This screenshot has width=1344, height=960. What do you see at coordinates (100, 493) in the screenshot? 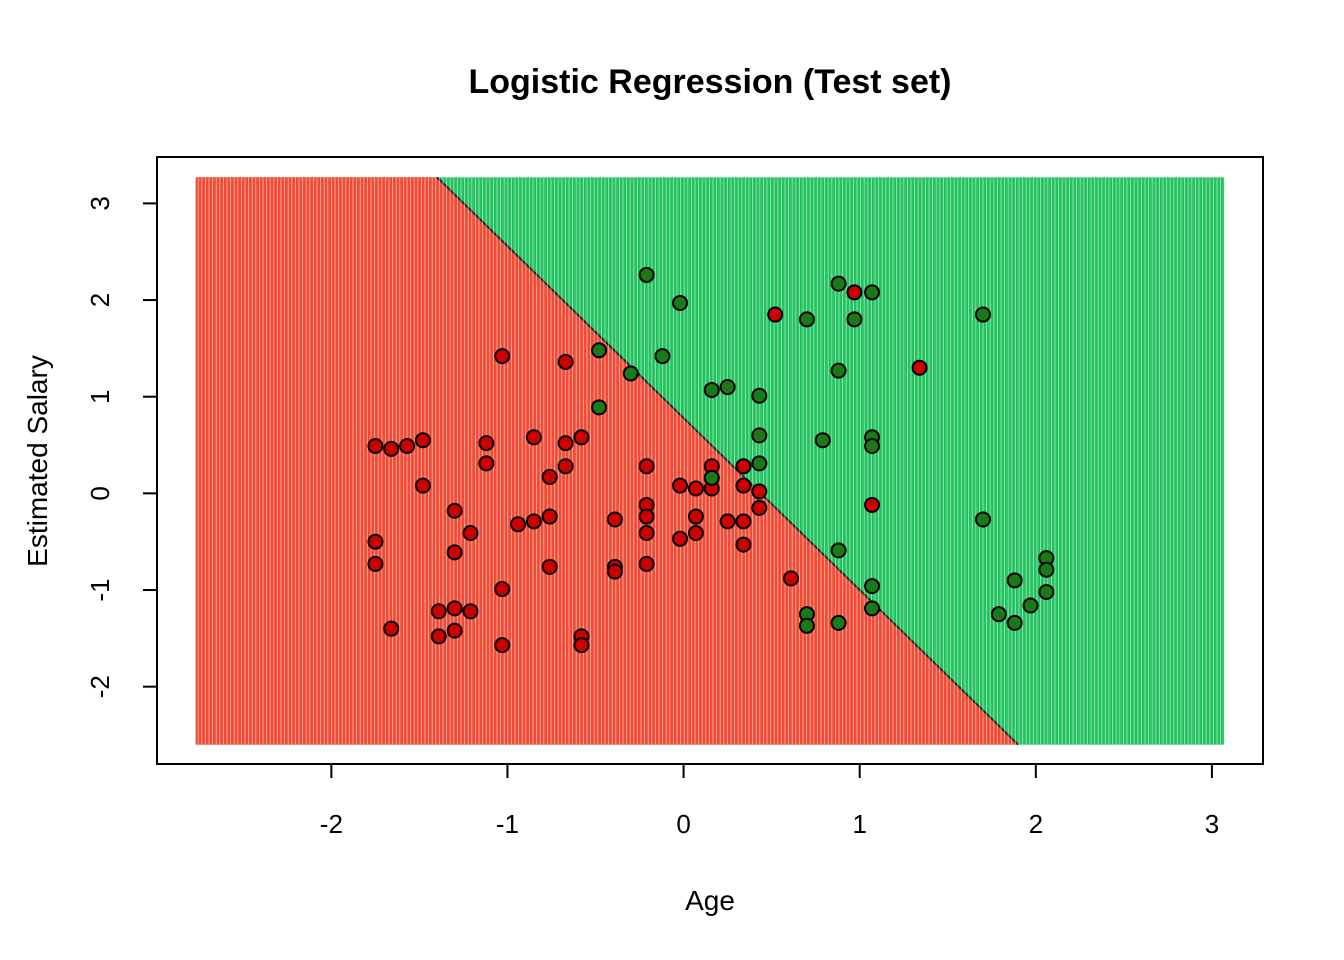
I see `y-tick-label: 0` at bounding box center [100, 493].